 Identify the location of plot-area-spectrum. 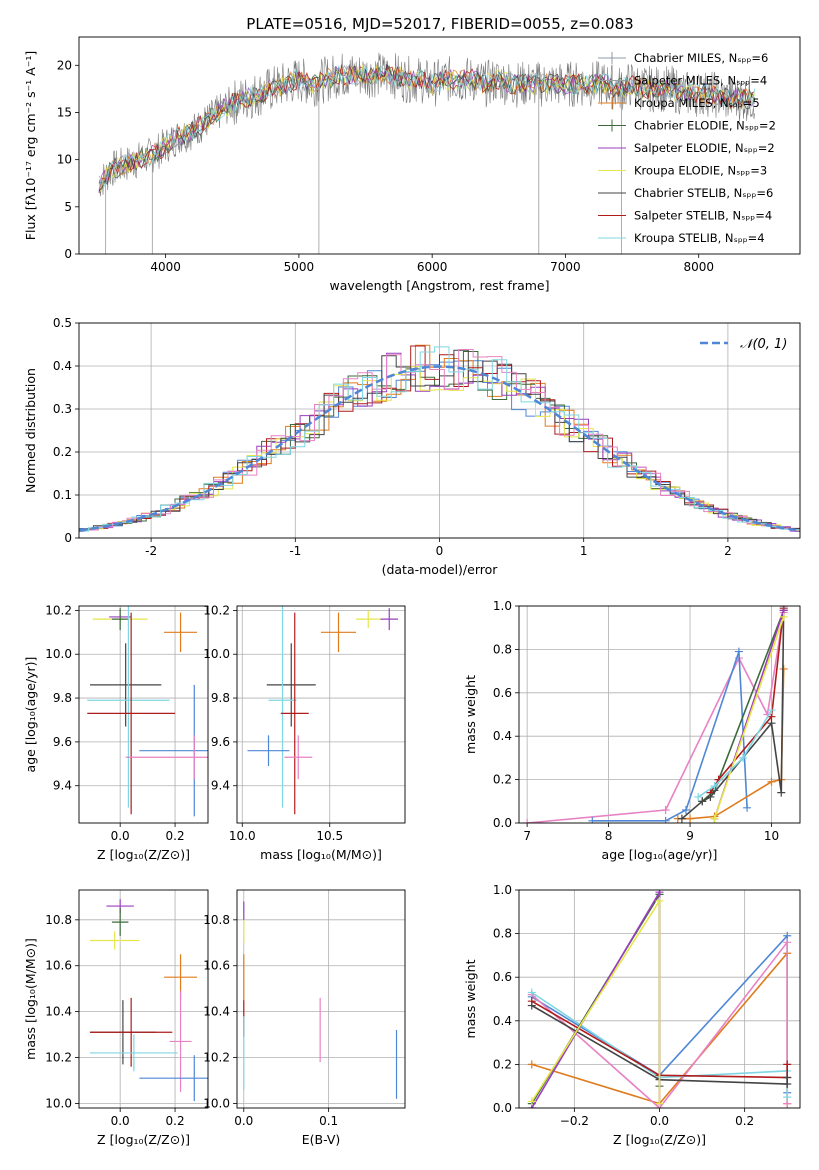
(427, 153).